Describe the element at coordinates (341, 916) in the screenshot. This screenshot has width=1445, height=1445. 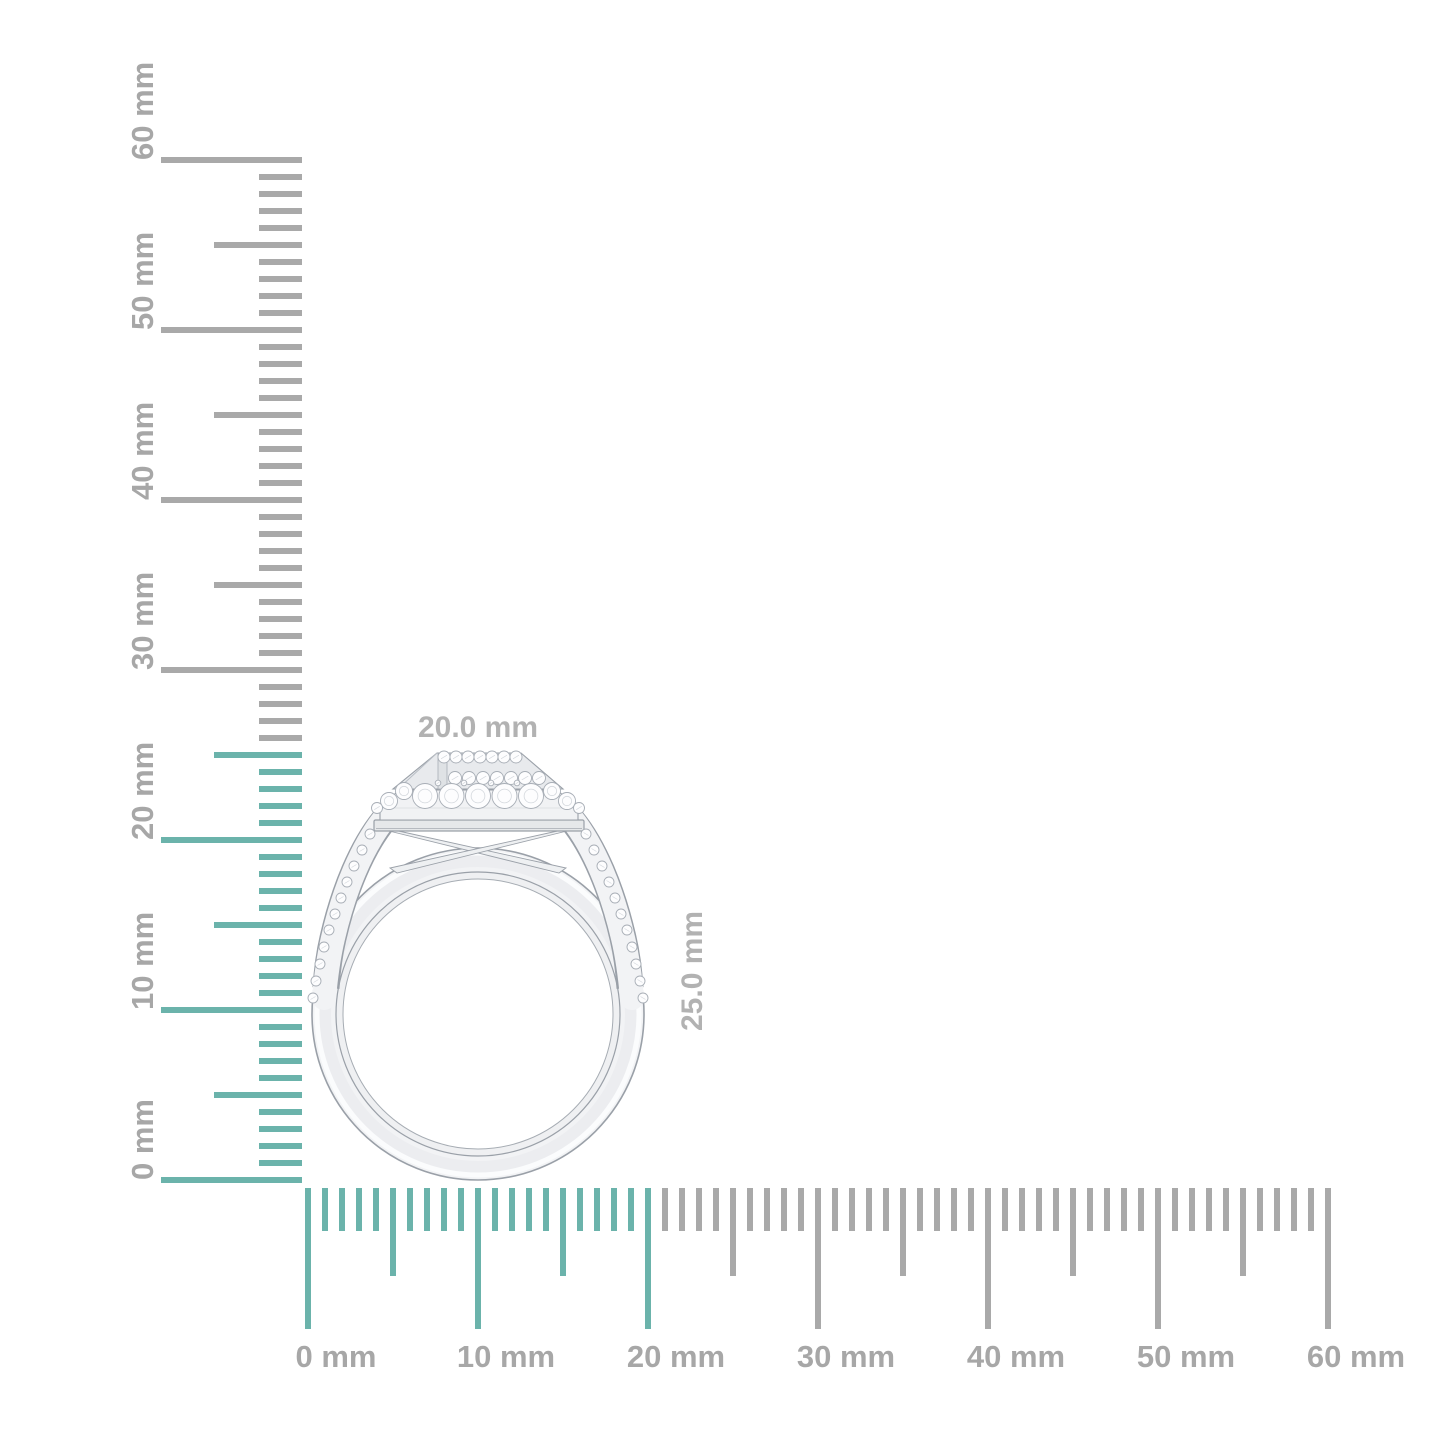
I see `shank-diamonds-left` at that location.